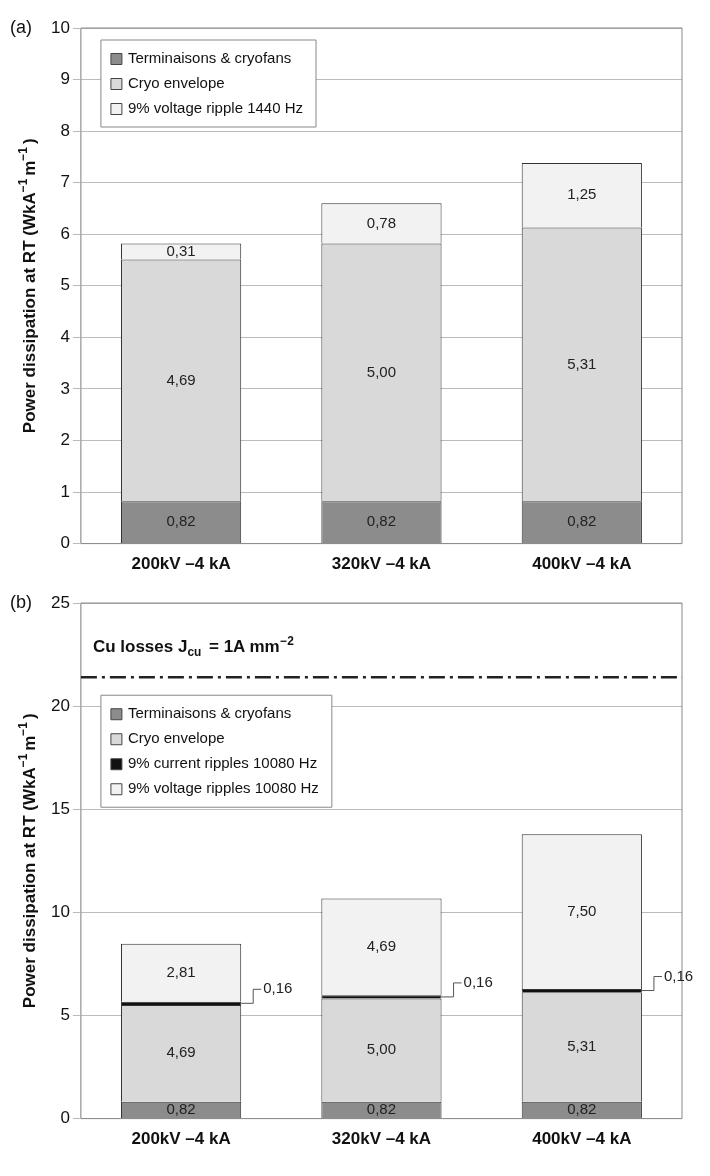 The height and width of the screenshot is (1176, 710). What do you see at coordinates (65, 440) in the screenshot?
I see `y-tick-label: 2` at bounding box center [65, 440].